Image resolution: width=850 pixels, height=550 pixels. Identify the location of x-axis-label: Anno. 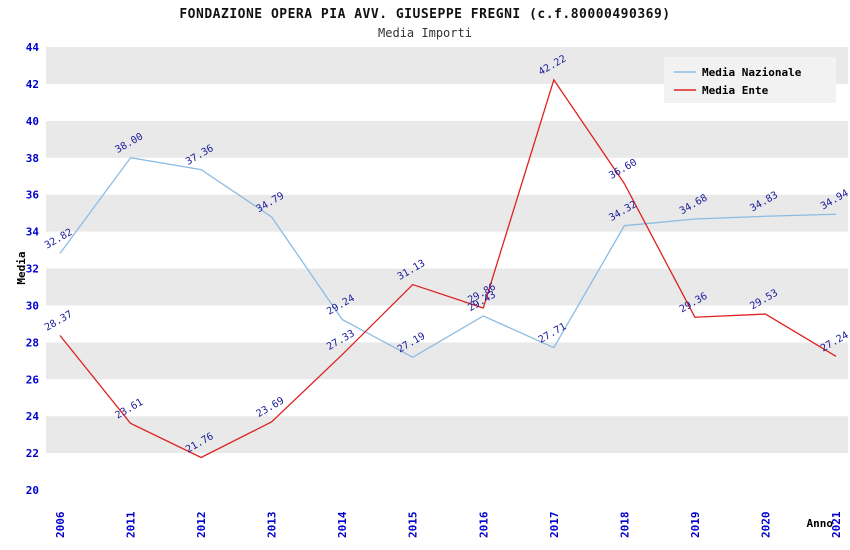
(820, 523).